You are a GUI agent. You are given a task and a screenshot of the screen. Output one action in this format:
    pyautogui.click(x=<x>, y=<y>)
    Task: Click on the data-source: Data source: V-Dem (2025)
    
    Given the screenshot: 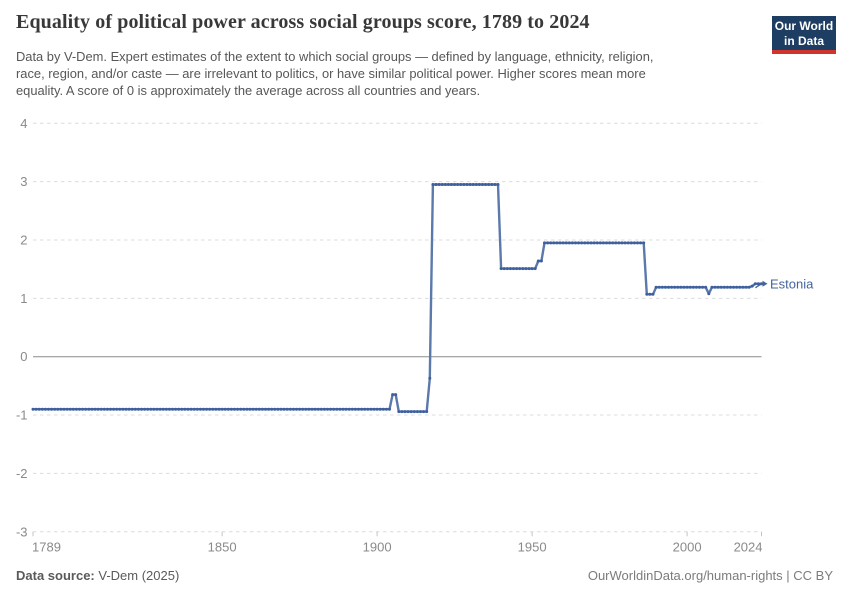 What is the action you would take?
    pyautogui.click(x=97, y=575)
    